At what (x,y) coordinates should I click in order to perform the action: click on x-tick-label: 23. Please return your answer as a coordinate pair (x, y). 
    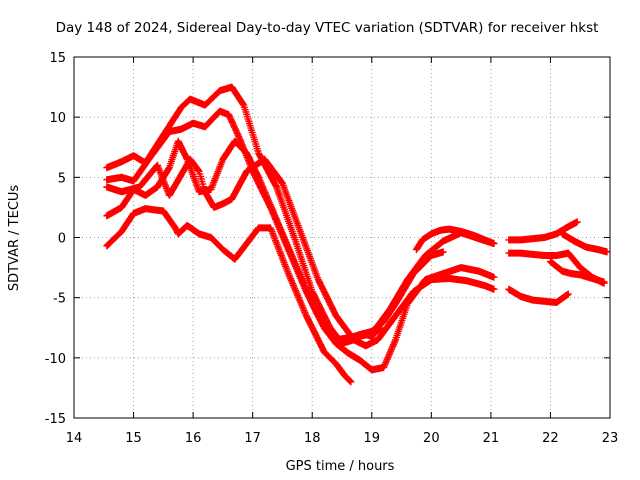
    Looking at the image, I should click on (610, 438).